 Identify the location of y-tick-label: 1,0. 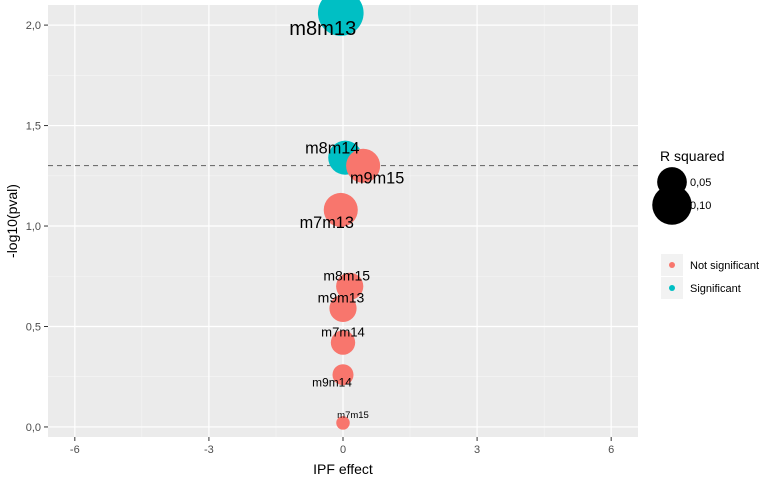
(33, 227).